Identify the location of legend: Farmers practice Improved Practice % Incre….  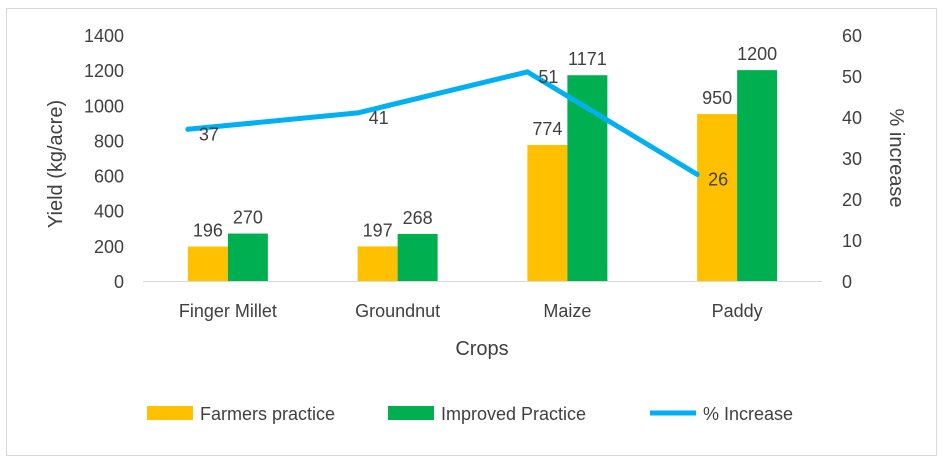
(470, 414).